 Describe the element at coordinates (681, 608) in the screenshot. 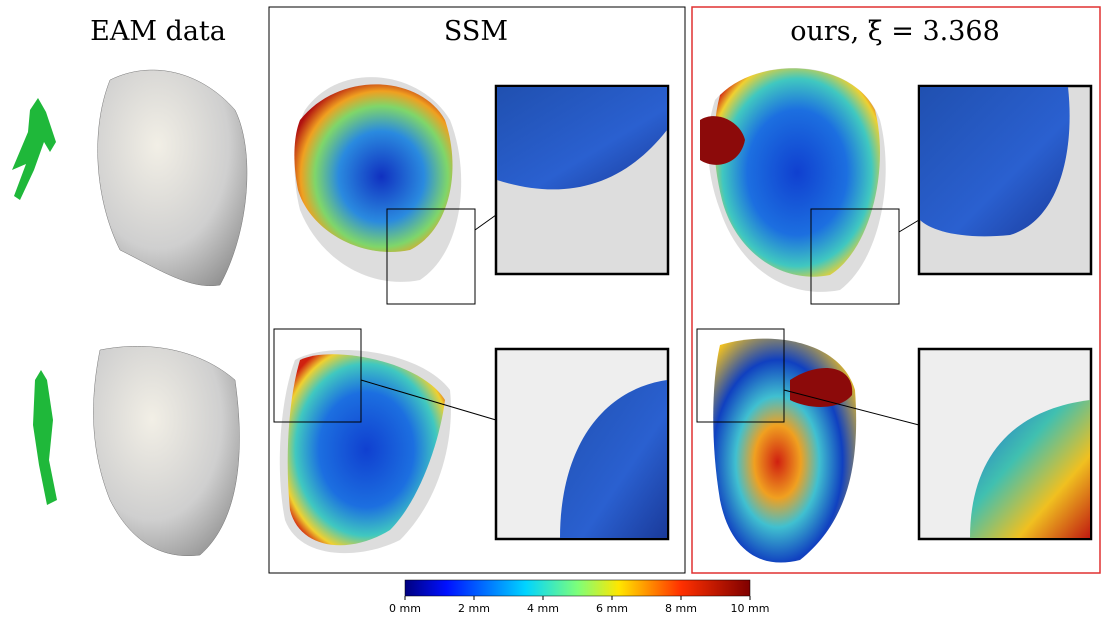

I see `colorbar-label: 8 mm` at that location.